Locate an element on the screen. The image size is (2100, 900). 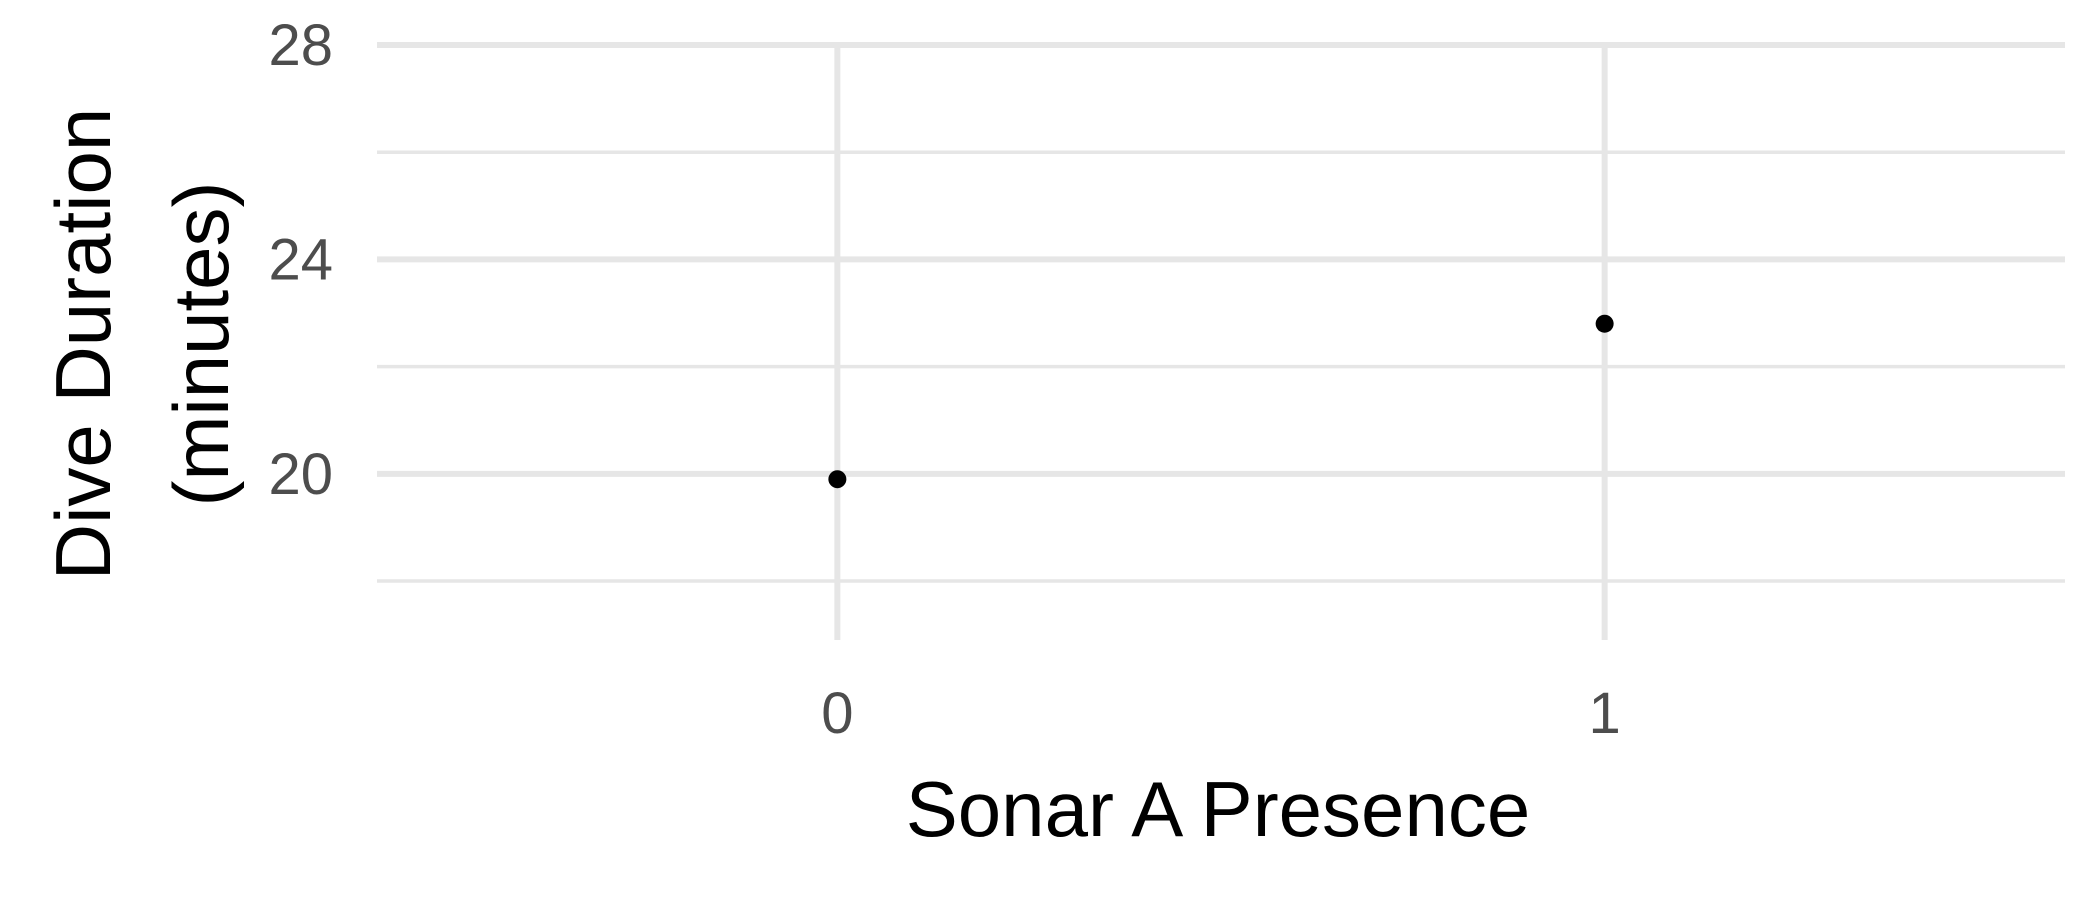
y-axis-title-line-1: Dive Duration is located at coordinates (83, 344).